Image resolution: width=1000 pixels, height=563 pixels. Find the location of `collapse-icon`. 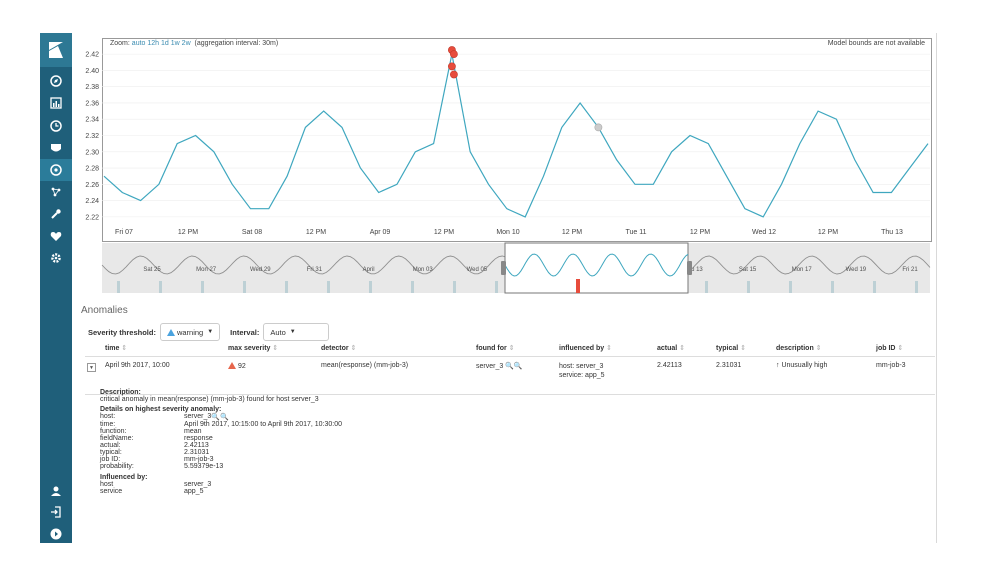

collapse-icon is located at coordinates (56, 533).